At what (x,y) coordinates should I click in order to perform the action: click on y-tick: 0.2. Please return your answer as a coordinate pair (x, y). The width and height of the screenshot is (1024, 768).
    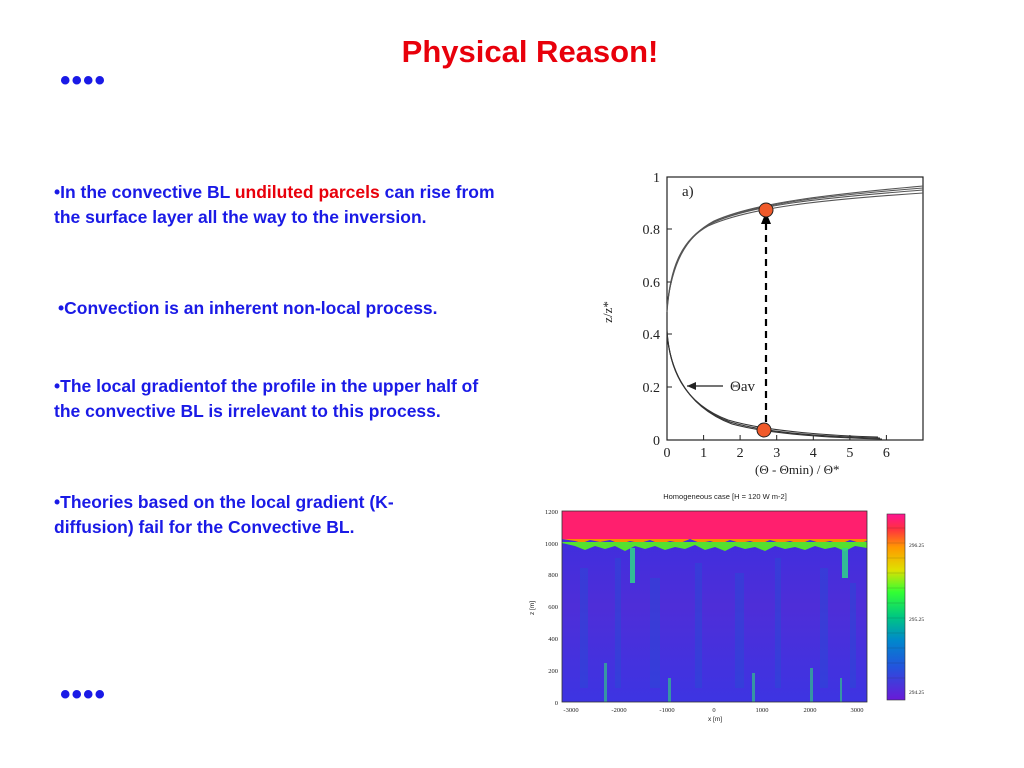
    Looking at the image, I should click on (652, 388).